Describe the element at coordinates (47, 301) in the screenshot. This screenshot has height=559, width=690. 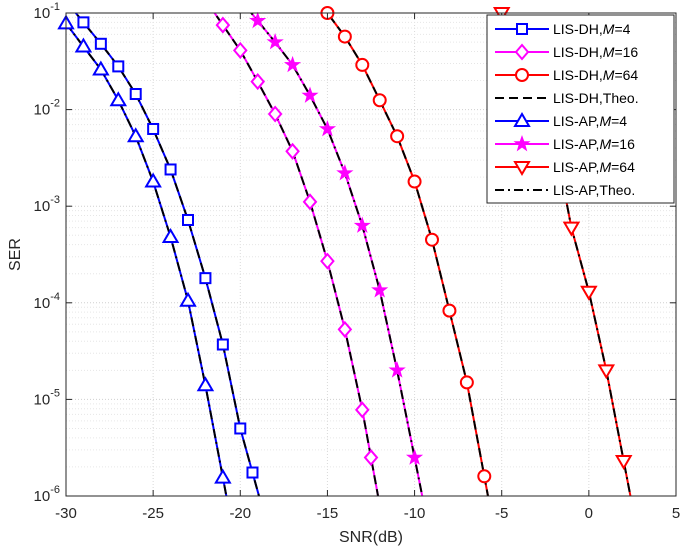
I see `y-tick-label: 10⁻⁴` at that location.